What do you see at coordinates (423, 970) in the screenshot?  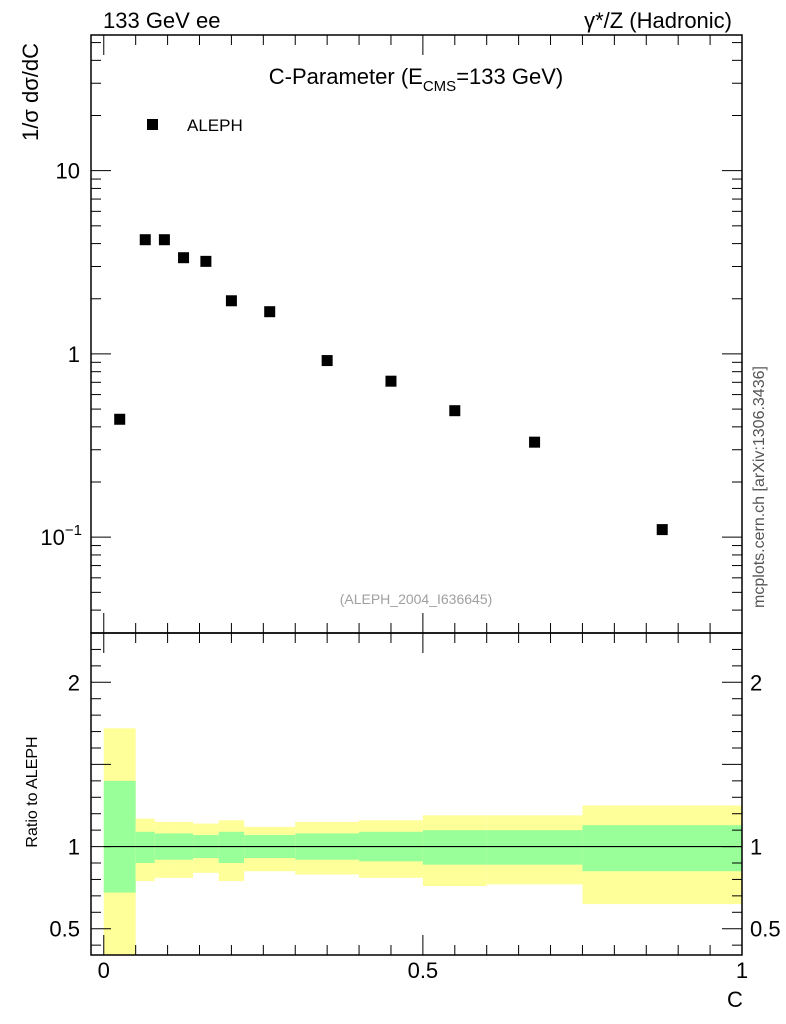 I see `x-tick-label: 0.5` at bounding box center [423, 970].